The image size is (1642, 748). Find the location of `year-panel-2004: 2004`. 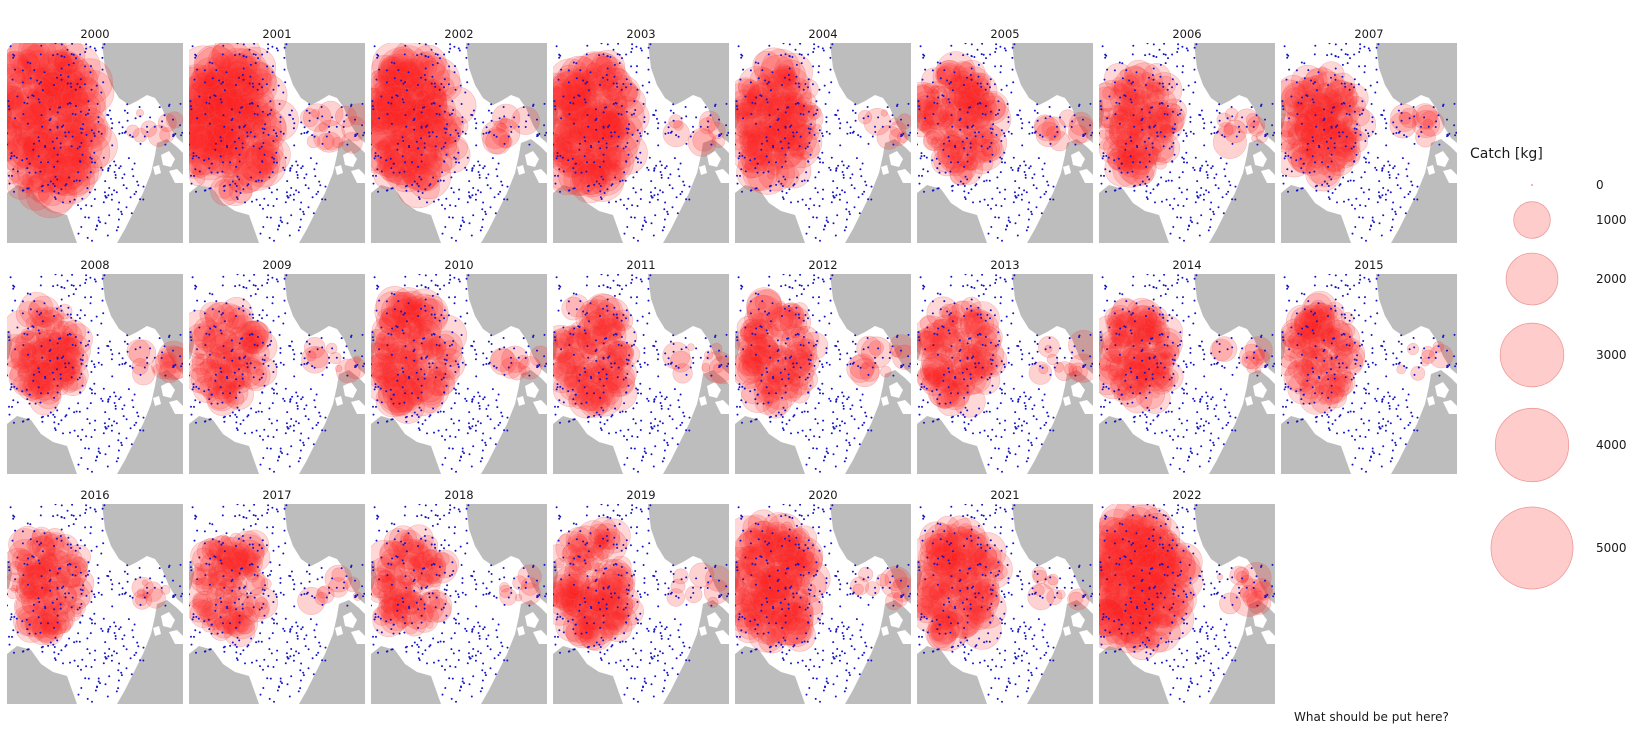

year-panel-2004: 2004 is located at coordinates (823, 137).